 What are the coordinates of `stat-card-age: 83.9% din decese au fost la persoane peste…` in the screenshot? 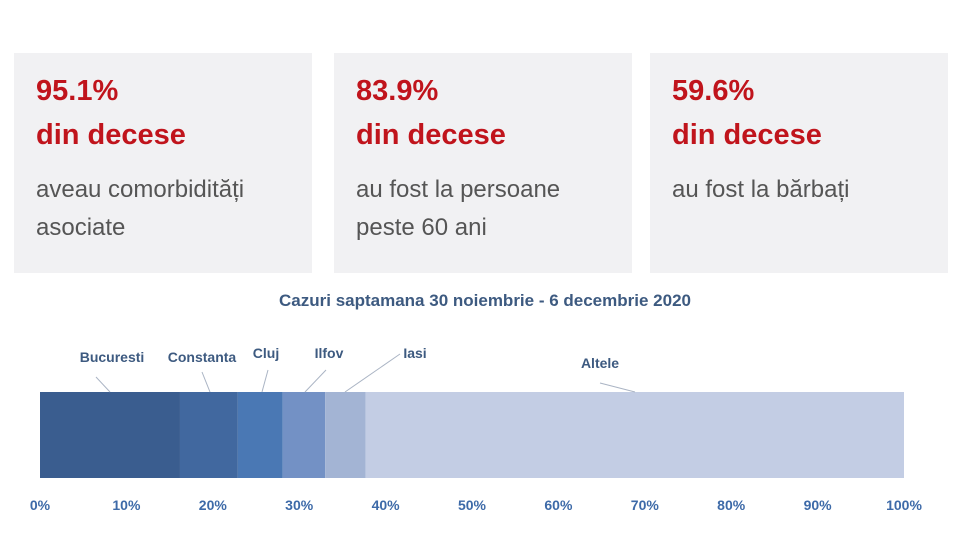 It's located at (483, 163).